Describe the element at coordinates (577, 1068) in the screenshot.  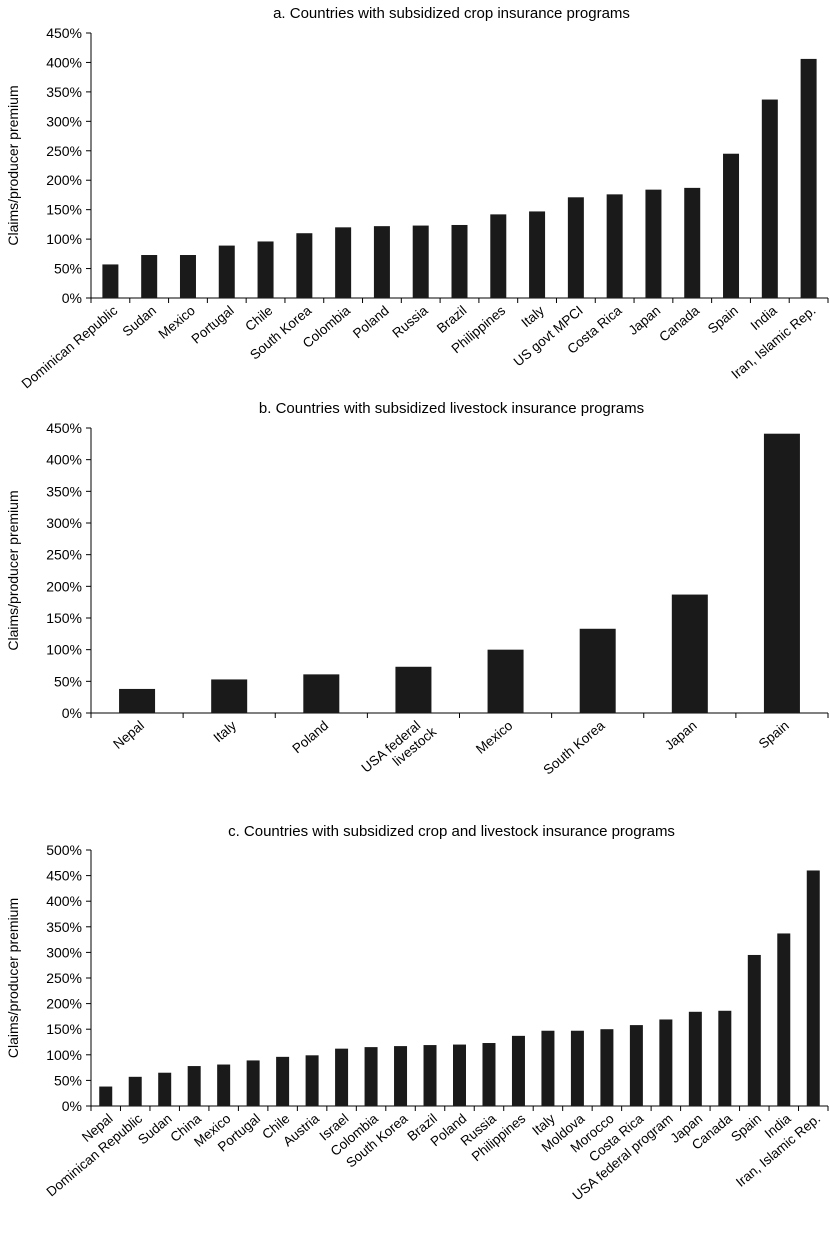
I see `bar-moldova` at that location.